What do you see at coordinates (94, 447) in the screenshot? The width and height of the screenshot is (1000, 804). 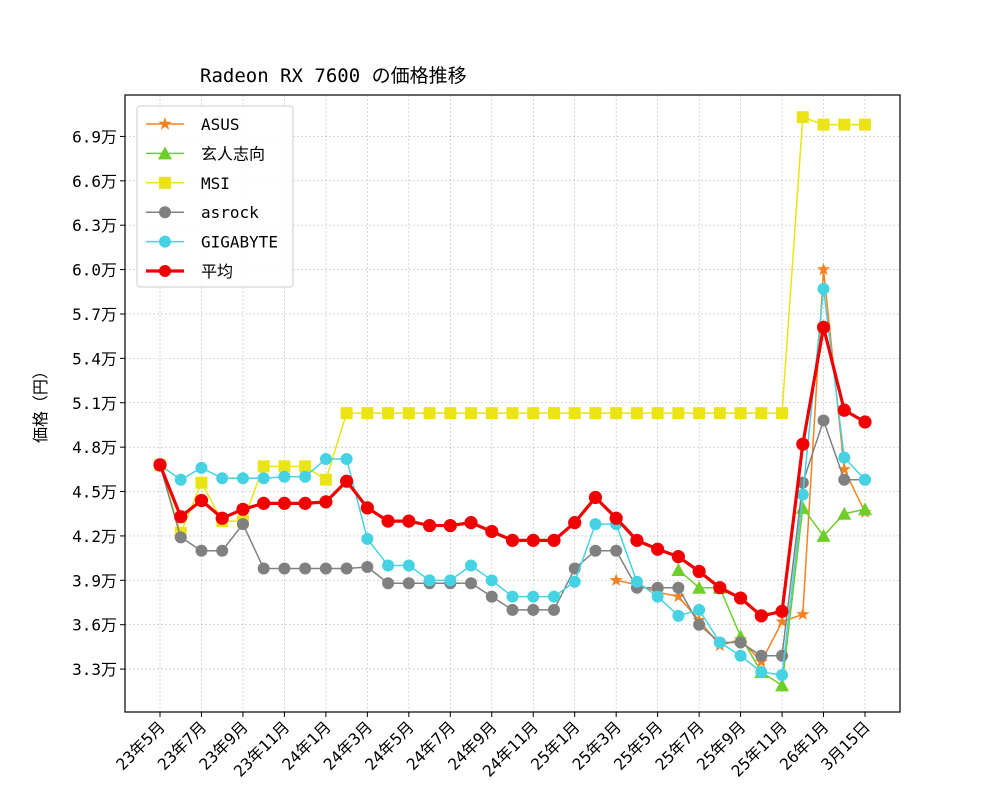 I see `y-tick-label: 4.8万` at bounding box center [94, 447].